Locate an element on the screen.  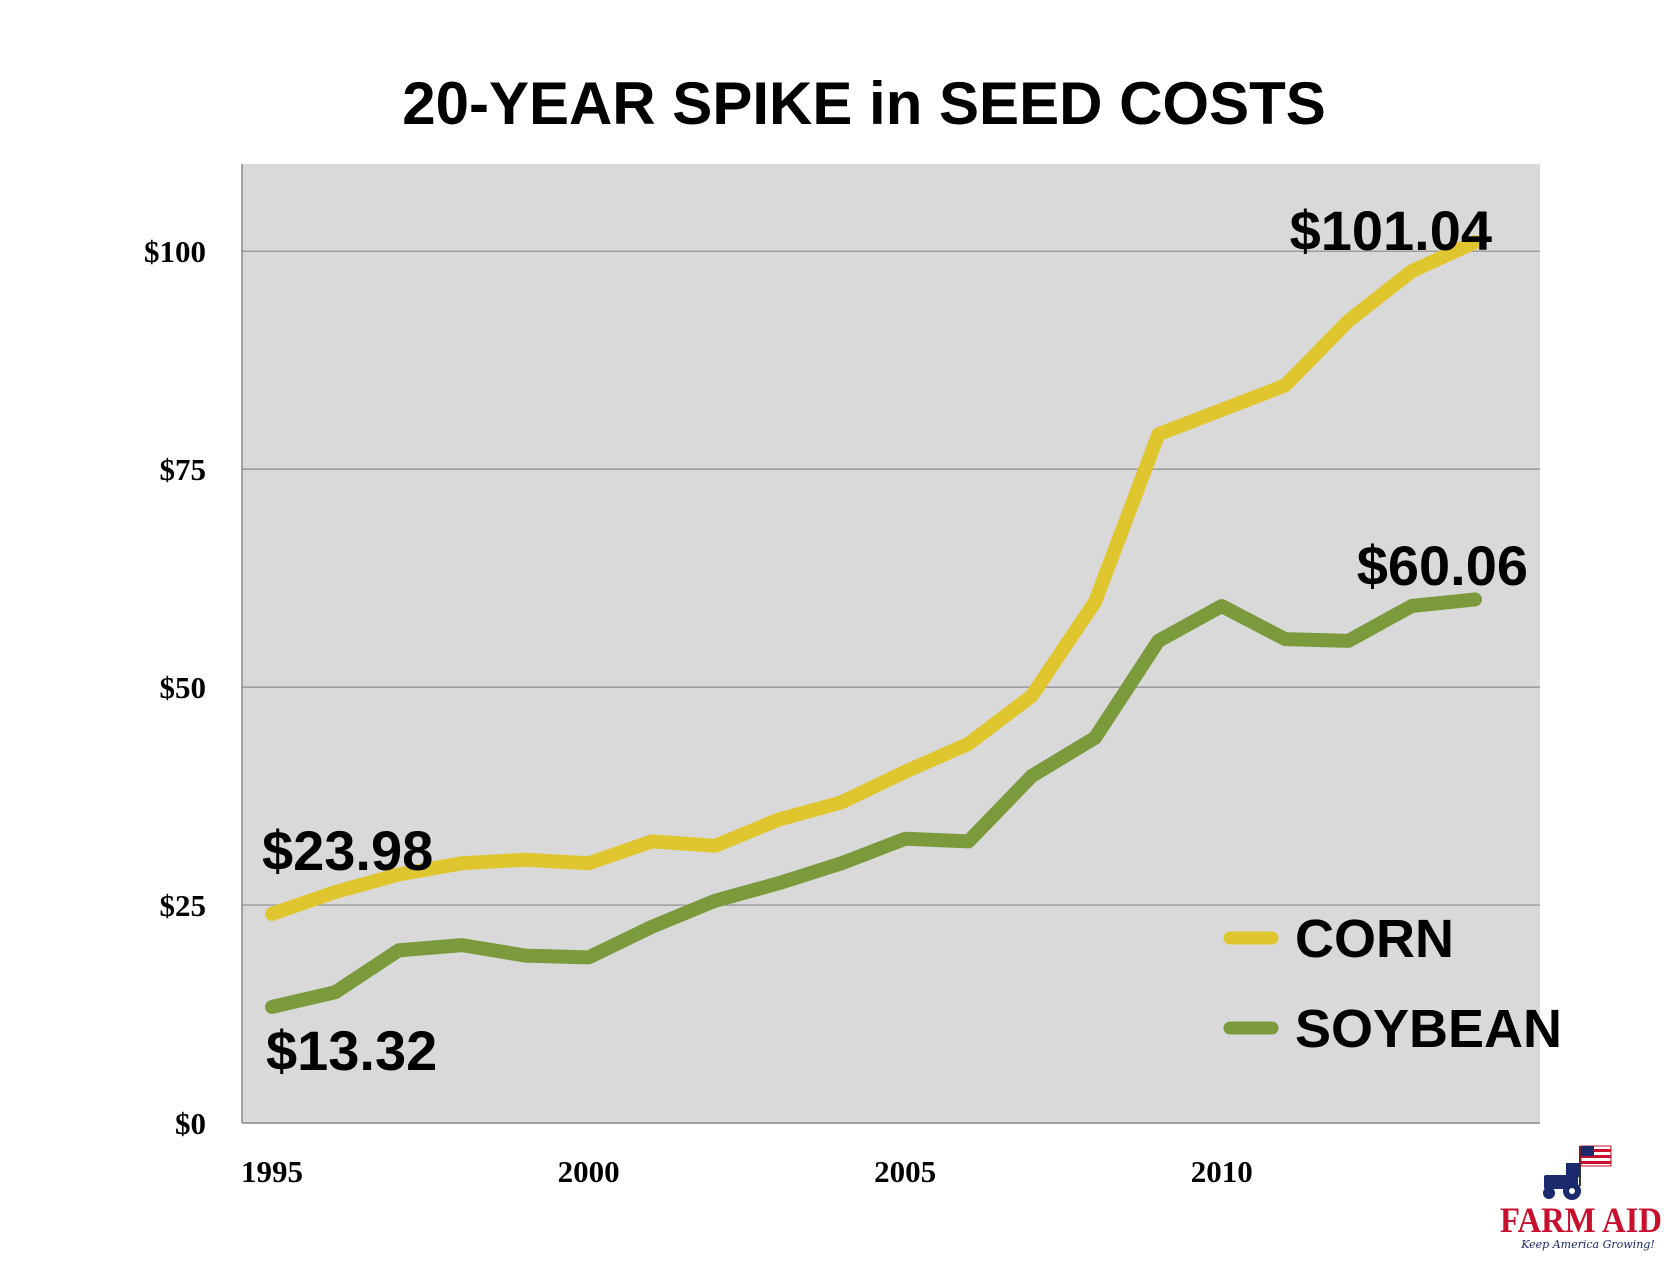
soybean-start-label: $13.32 is located at coordinates (351, 1050).